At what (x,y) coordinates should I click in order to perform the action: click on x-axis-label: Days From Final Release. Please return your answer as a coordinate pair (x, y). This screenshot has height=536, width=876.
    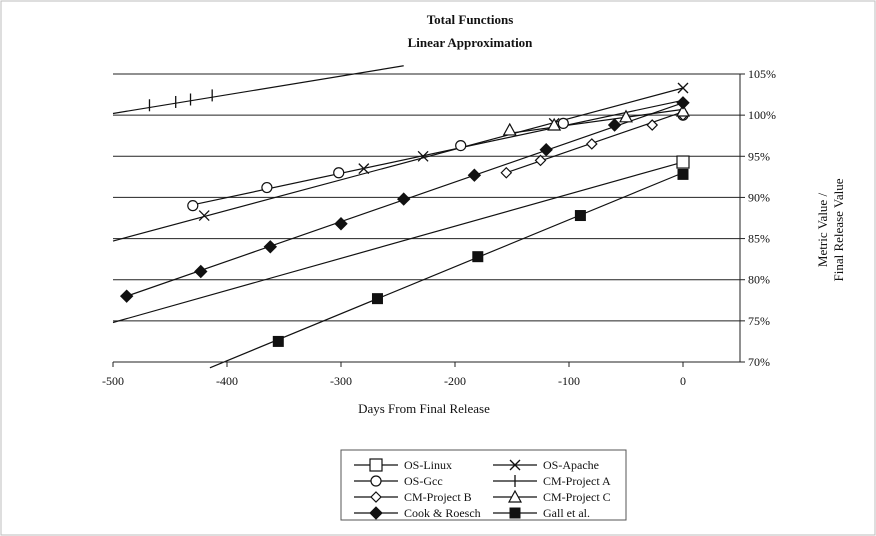
    Looking at the image, I should click on (424, 408).